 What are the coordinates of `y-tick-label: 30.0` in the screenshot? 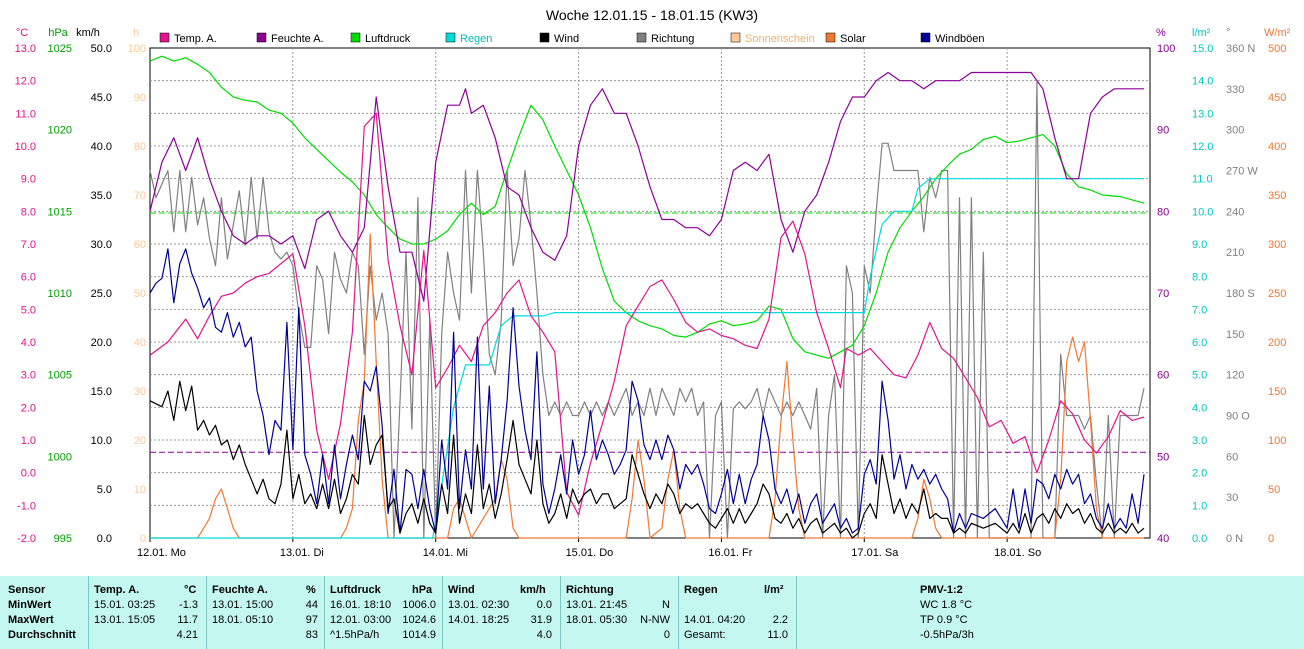 It's located at (101, 245).